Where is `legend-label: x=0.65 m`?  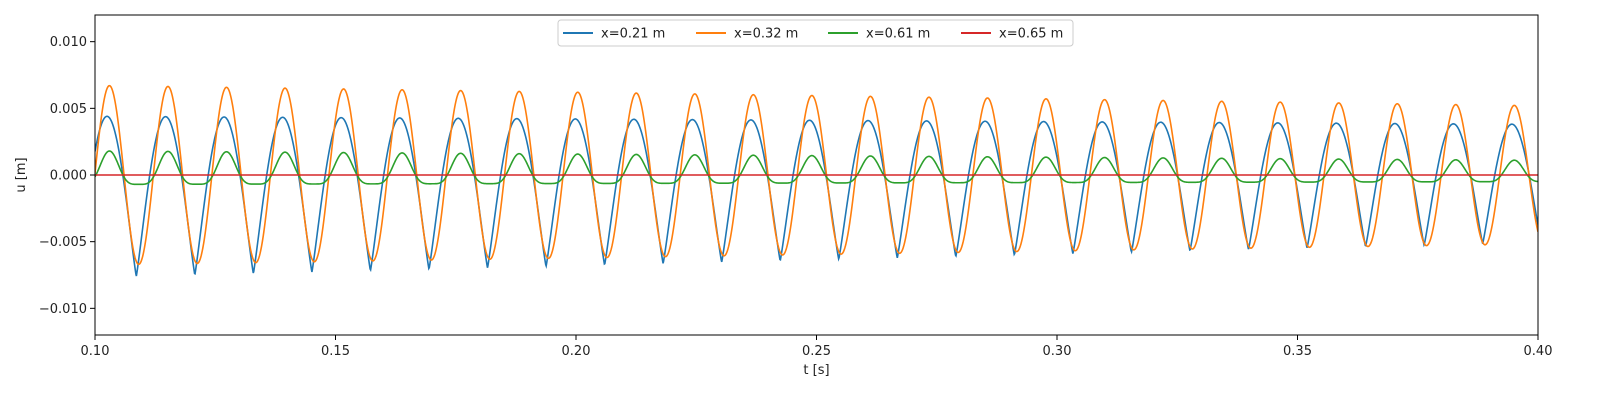
legend-label: x=0.65 m is located at coordinates (1031, 34).